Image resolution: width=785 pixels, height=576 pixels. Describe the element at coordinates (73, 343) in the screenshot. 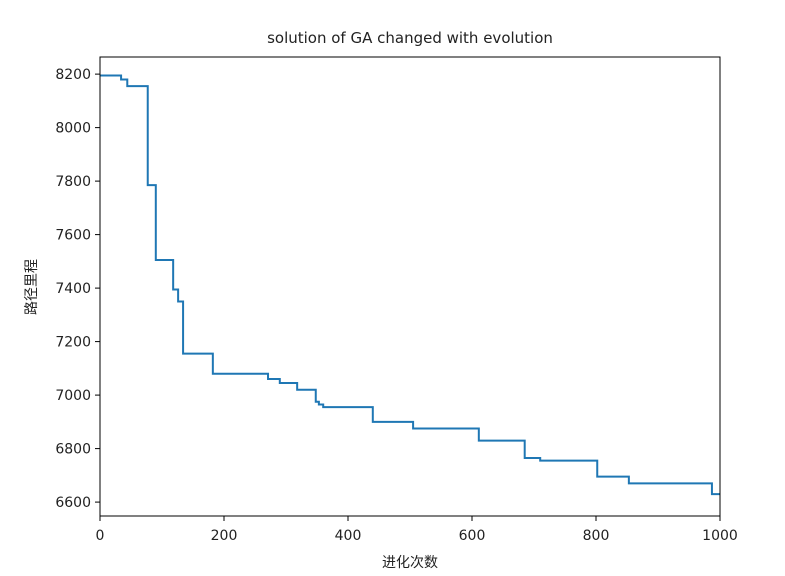

I see `y-tick-label: 7200` at that location.